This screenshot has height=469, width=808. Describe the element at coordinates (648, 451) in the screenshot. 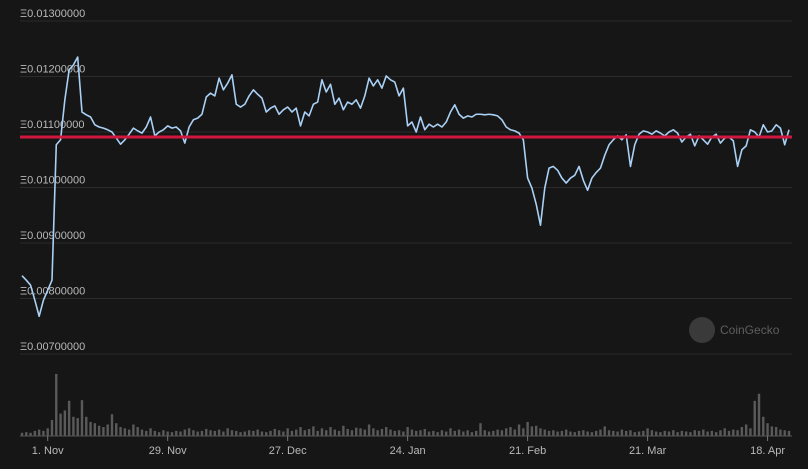

I see `x-tick-label: 21. Mar` at that location.